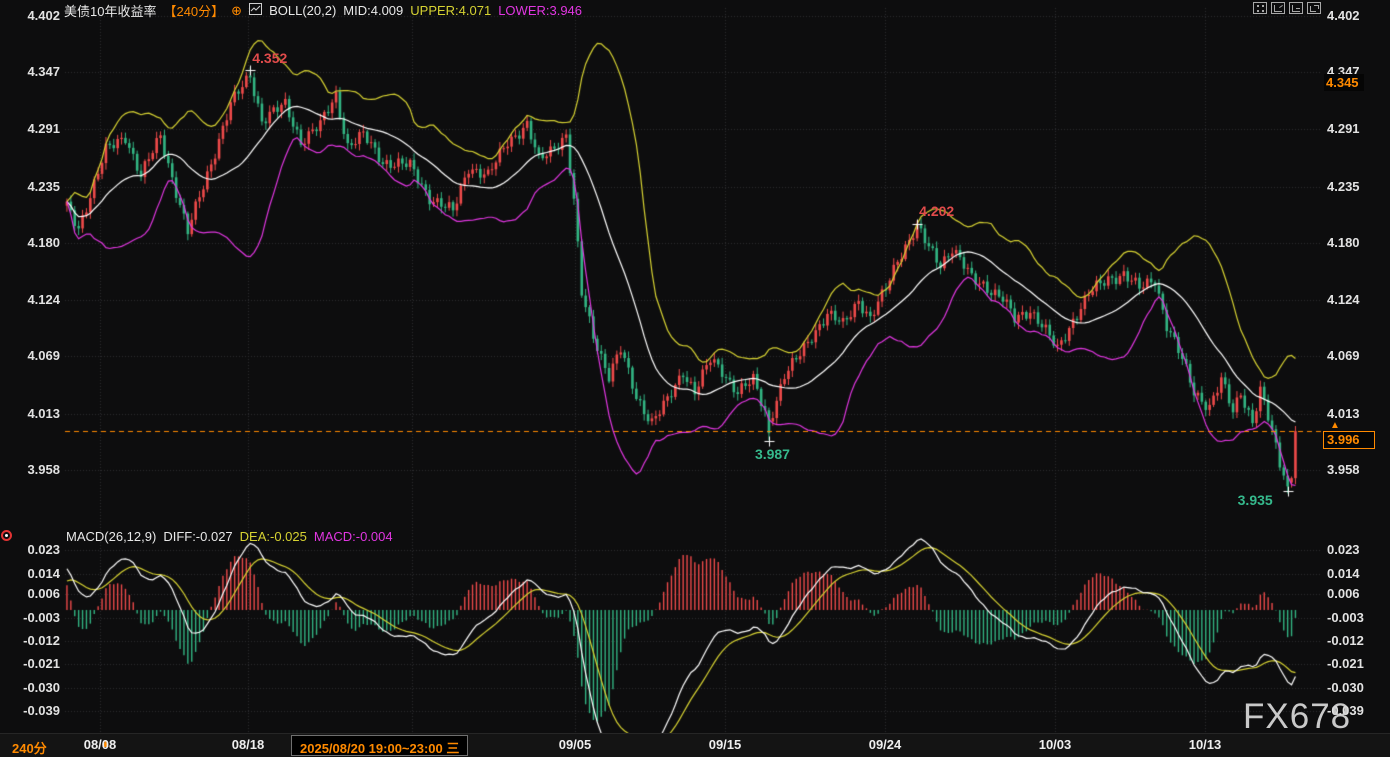 The image size is (1390, 757). Describe the element at coordinates (1260, 8) in the screenshot. I see `layout-grid-icon` at that location.